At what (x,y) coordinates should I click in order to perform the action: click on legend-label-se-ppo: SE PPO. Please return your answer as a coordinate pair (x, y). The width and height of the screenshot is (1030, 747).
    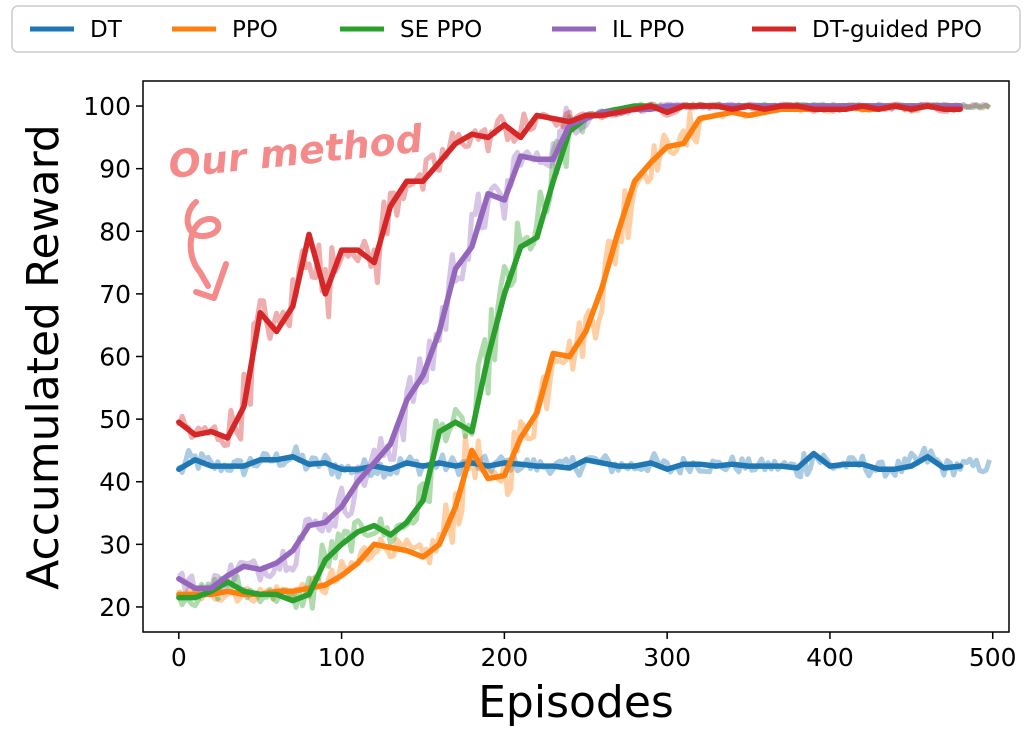
    Looking at the image, I should click on (441, 30).